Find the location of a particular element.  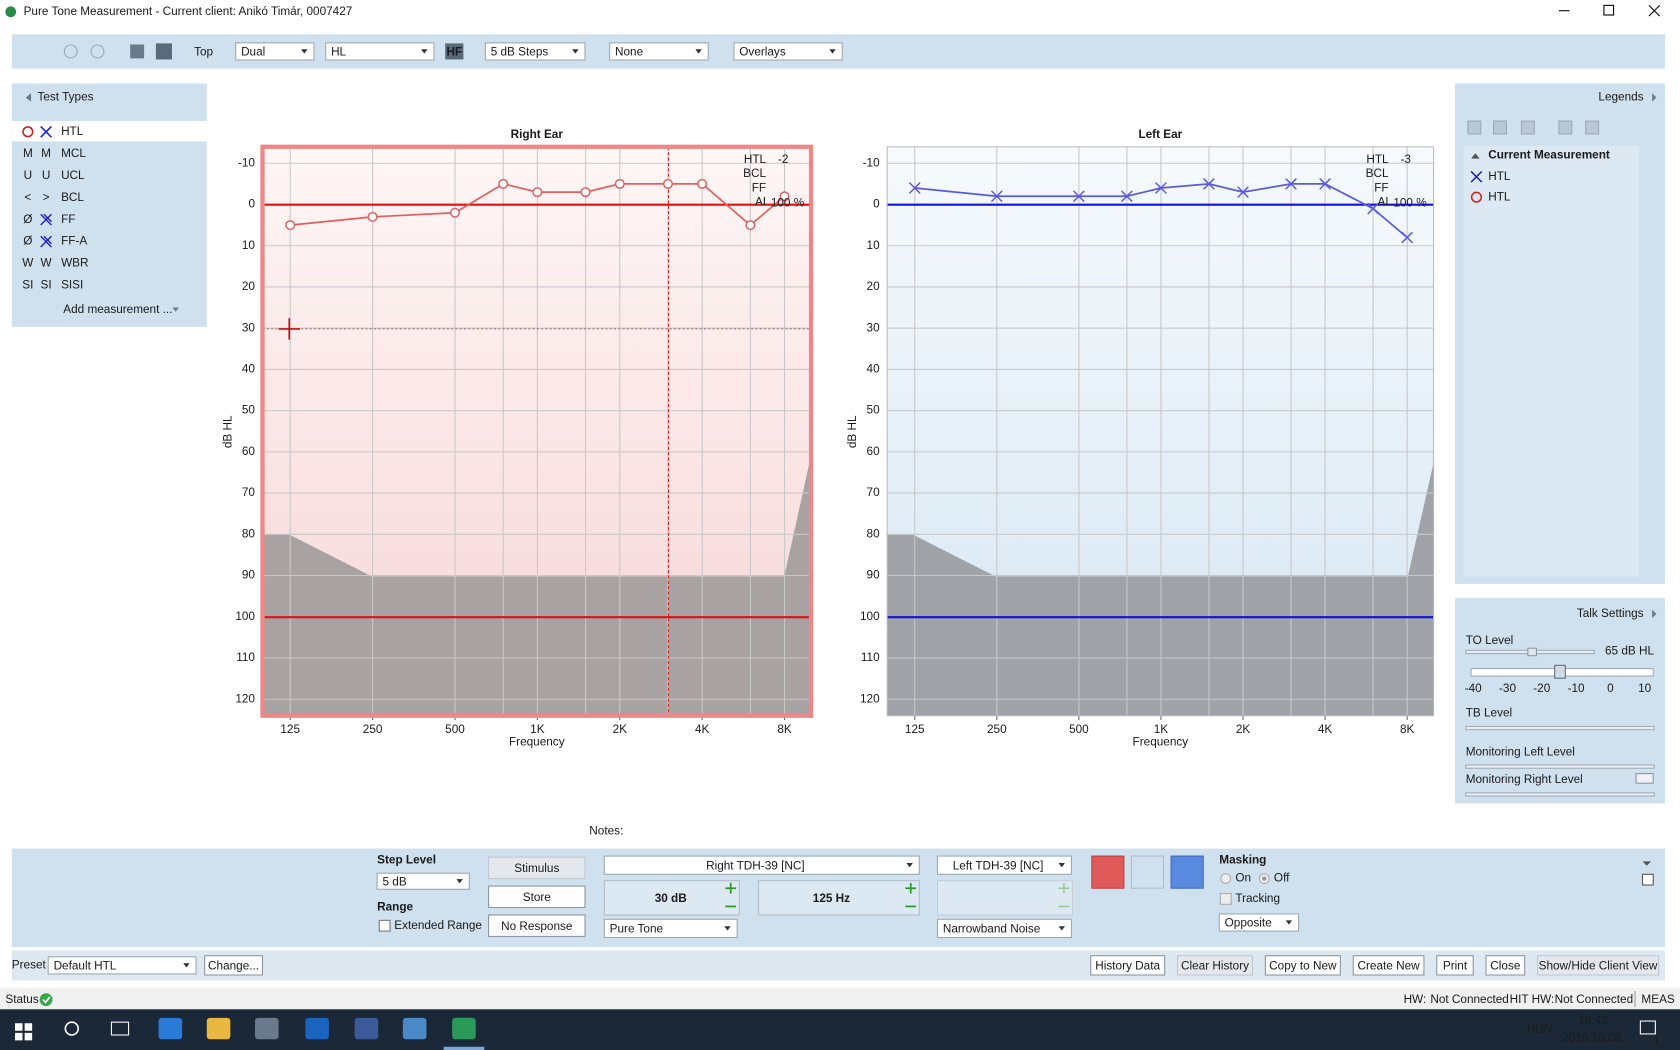

dropdown-value: Opposite is located at coordinates (1249, 923).